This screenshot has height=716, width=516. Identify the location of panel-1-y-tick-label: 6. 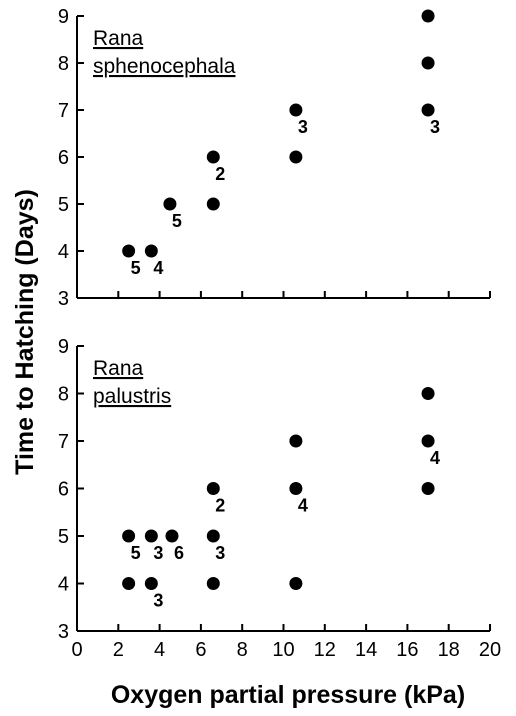
(63, 158).